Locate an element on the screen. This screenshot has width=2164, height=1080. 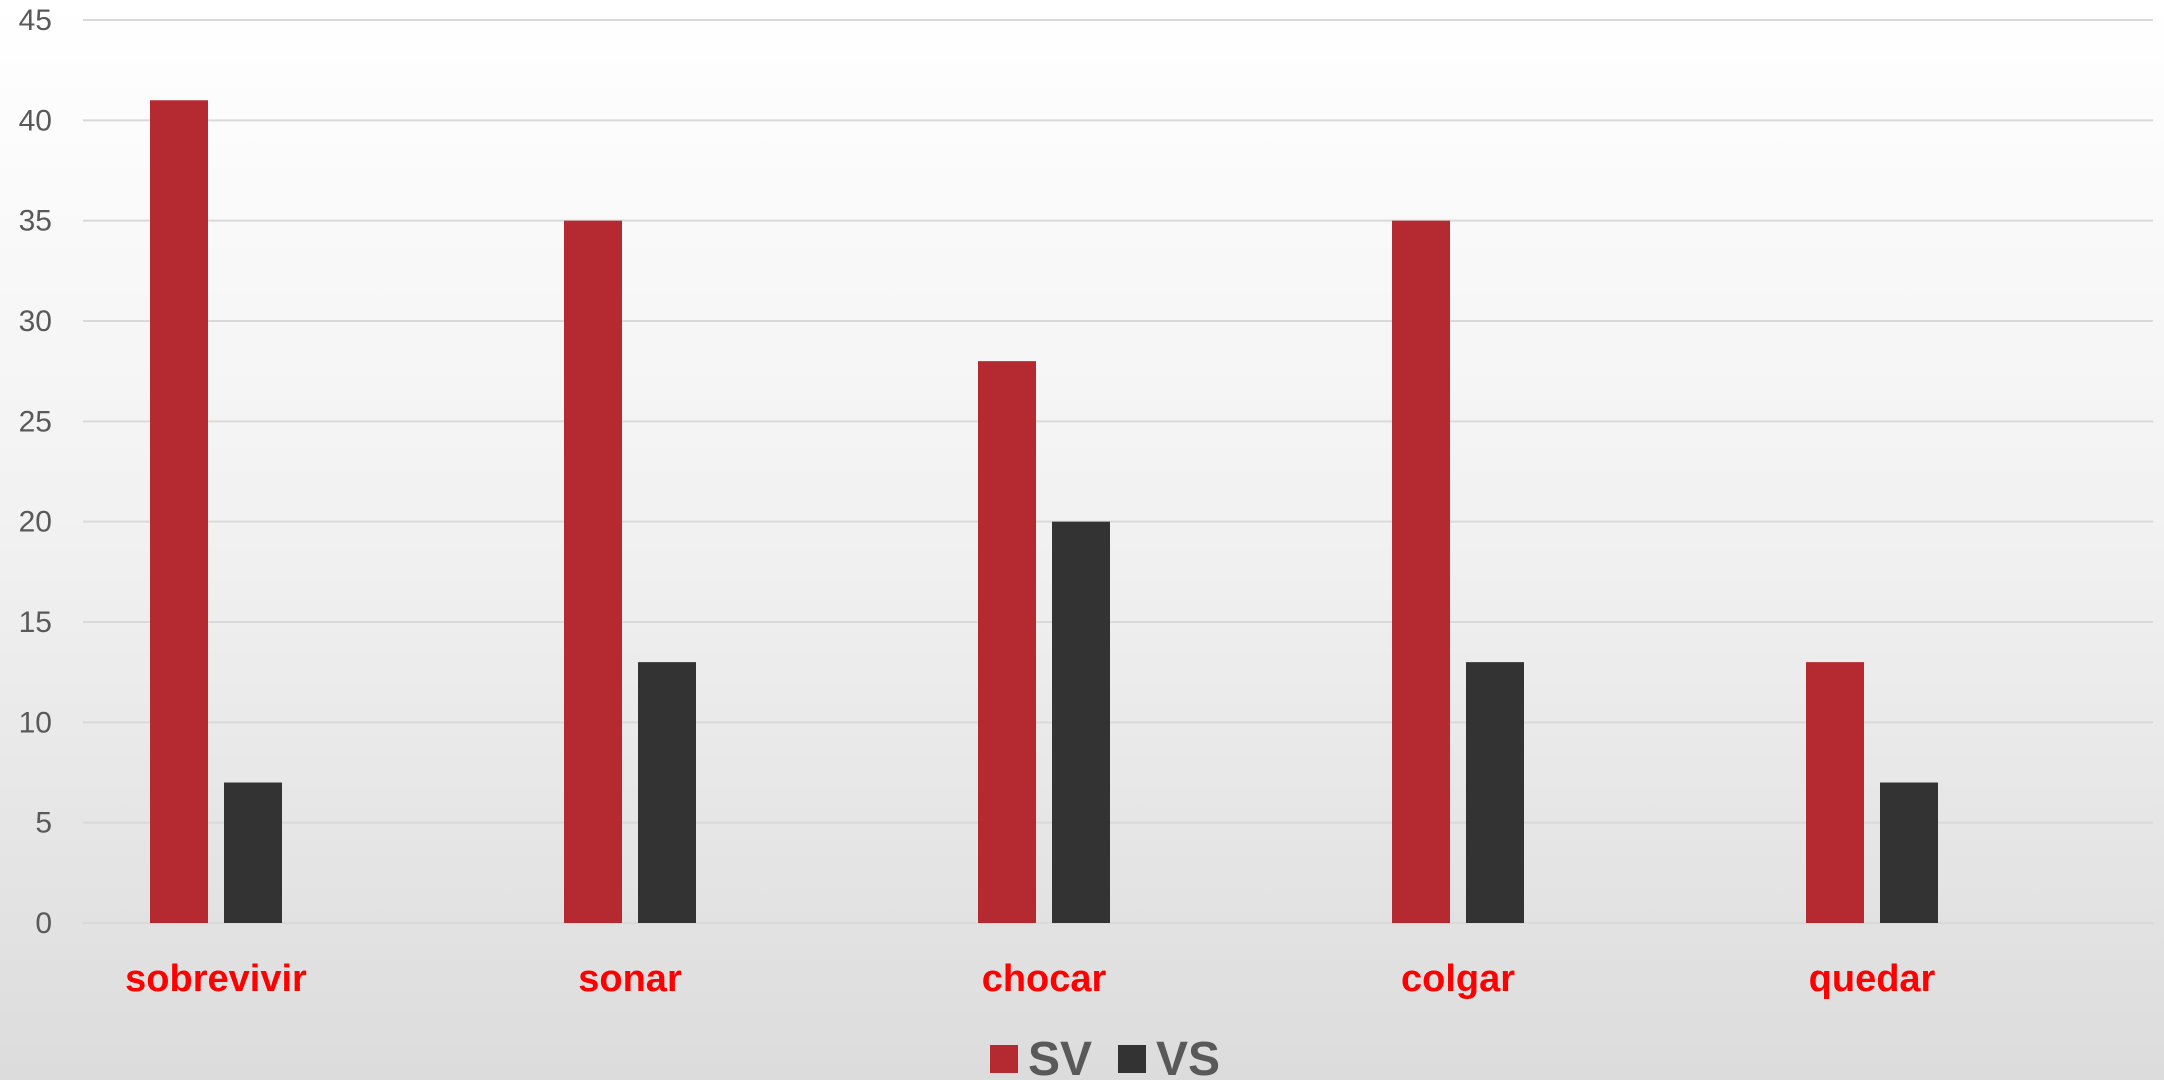
category-label-colgar: colgar is located at coordinates (1458, 979).